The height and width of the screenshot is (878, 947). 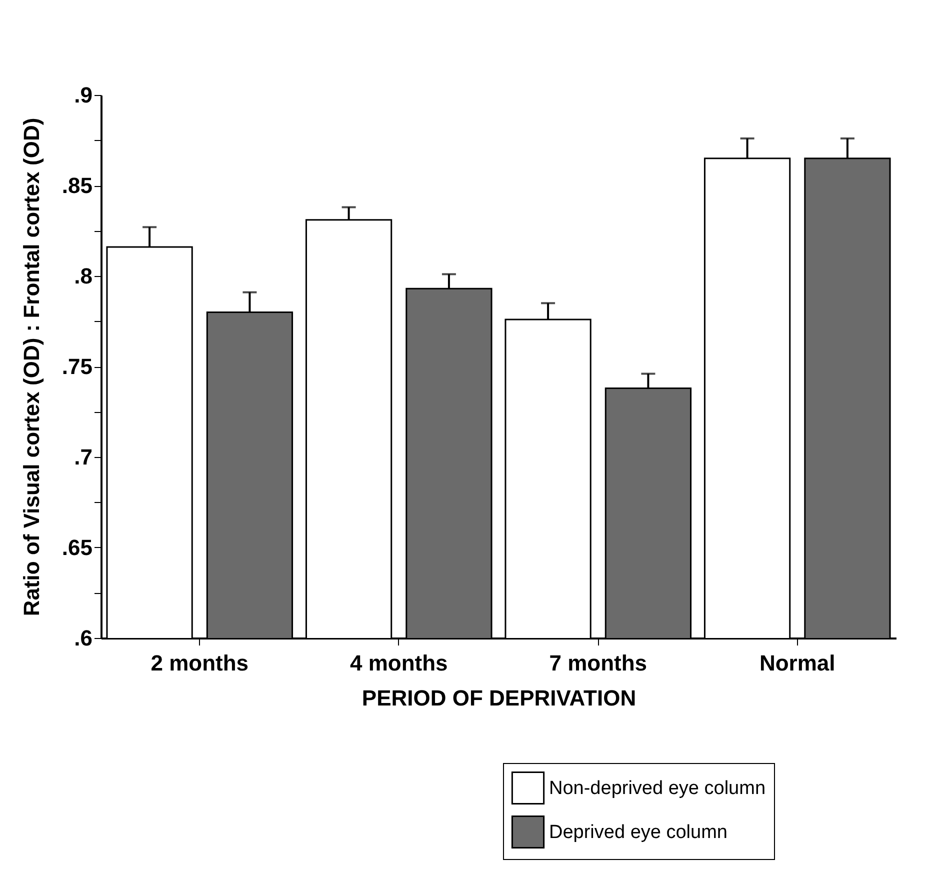 What do you see at coordinates (598, 663) in the screenshot?
I see `x-tick-label: 7 months` at bounding box center [598, 663].